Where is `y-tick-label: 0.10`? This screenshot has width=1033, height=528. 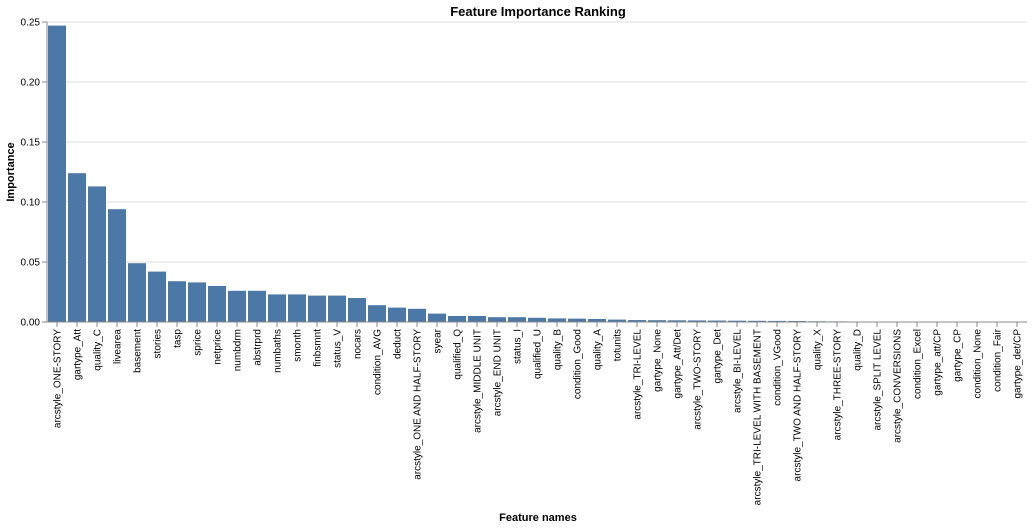
y-tick-label: 0.10 is located at coordinates (31, 203).